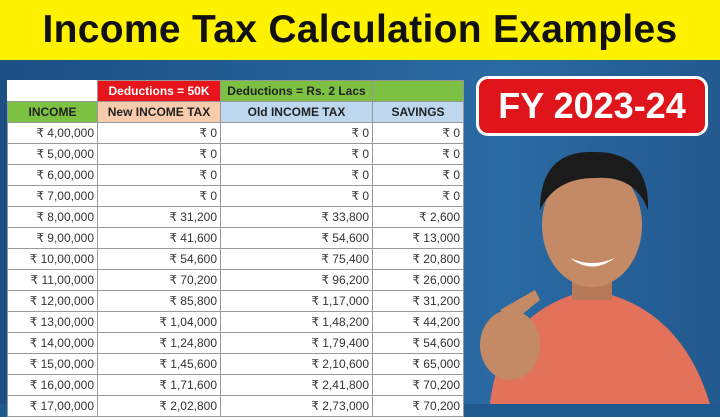 This screenshot has height=417, width=720. What do you see at coordinates (418, 112) in the screenshot?
I see `header-savings: SAVINGS` at bounding box center [418, 112].